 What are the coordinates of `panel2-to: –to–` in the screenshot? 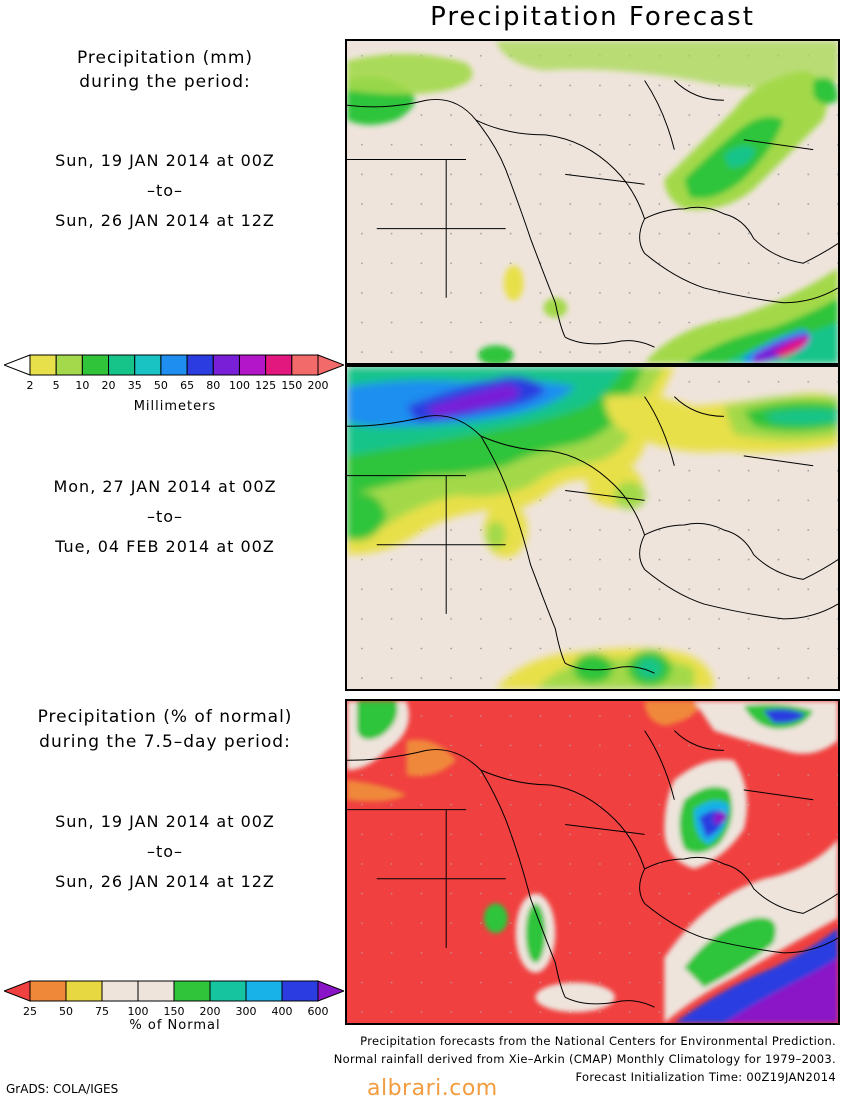 It's located at (165, 516).